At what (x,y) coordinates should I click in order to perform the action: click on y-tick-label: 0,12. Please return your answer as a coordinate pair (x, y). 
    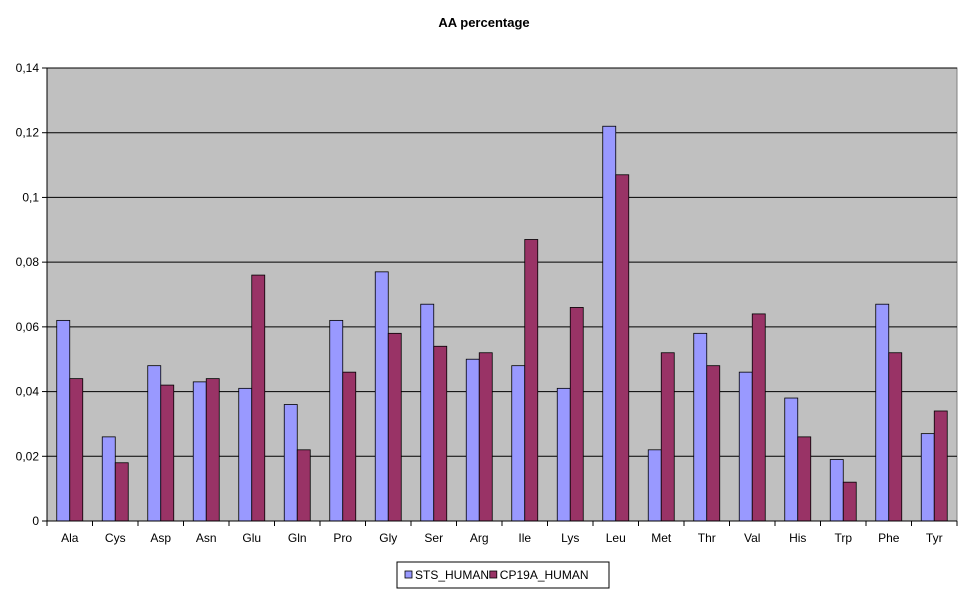
    Looking at the image, I should click on (28, 133).